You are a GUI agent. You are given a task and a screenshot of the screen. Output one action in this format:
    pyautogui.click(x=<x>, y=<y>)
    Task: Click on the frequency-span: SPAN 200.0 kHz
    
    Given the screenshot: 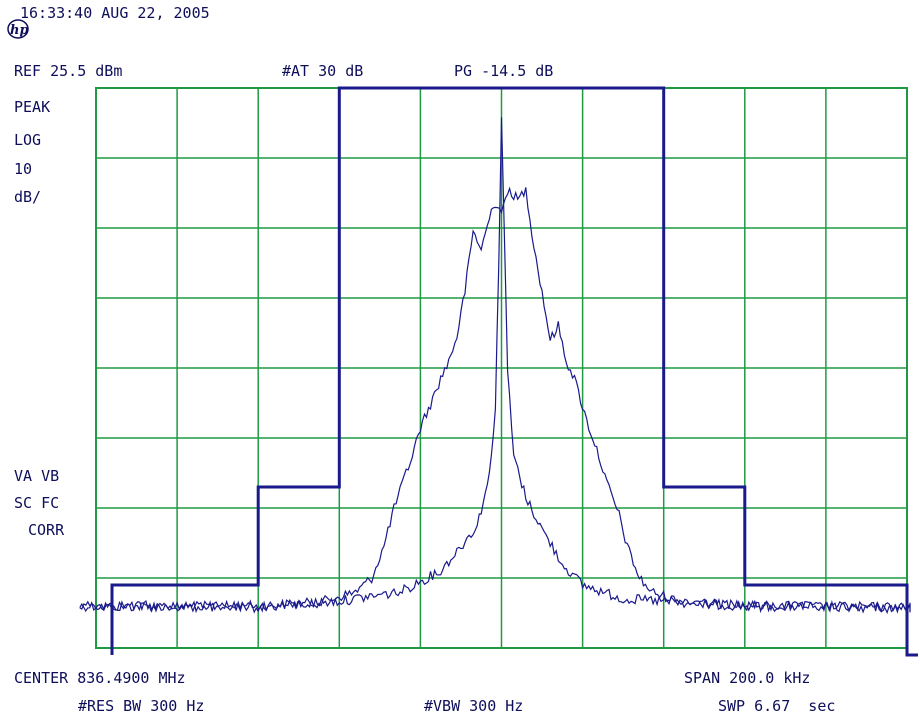 What is the action you would take?
    pyautogui.click(x=747, y=678)
    